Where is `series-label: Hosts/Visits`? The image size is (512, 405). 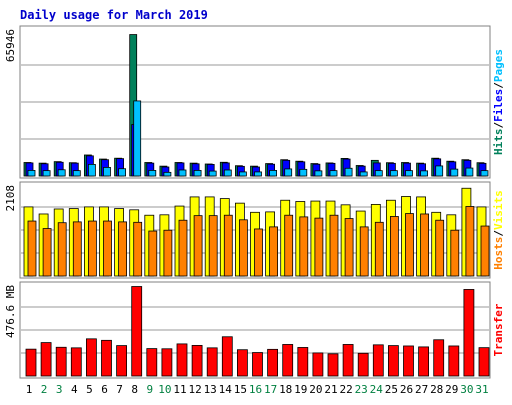
series-label: Hosts/Visits is located at coordinates (498, 230).